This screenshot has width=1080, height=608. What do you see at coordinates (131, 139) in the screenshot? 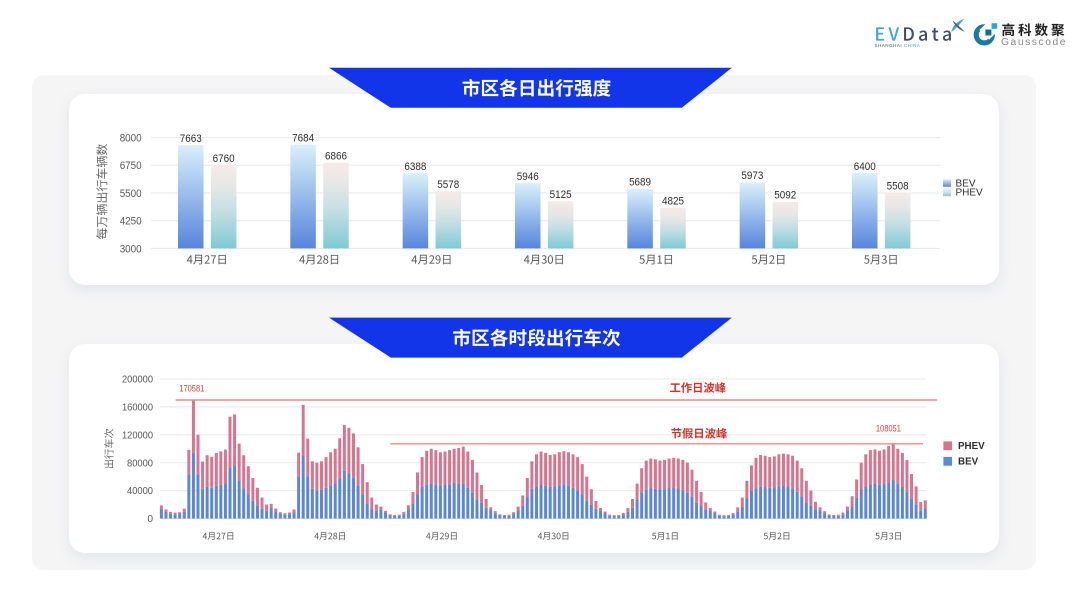
I see `svg-text: 8000` at bounding box center [131, 139].